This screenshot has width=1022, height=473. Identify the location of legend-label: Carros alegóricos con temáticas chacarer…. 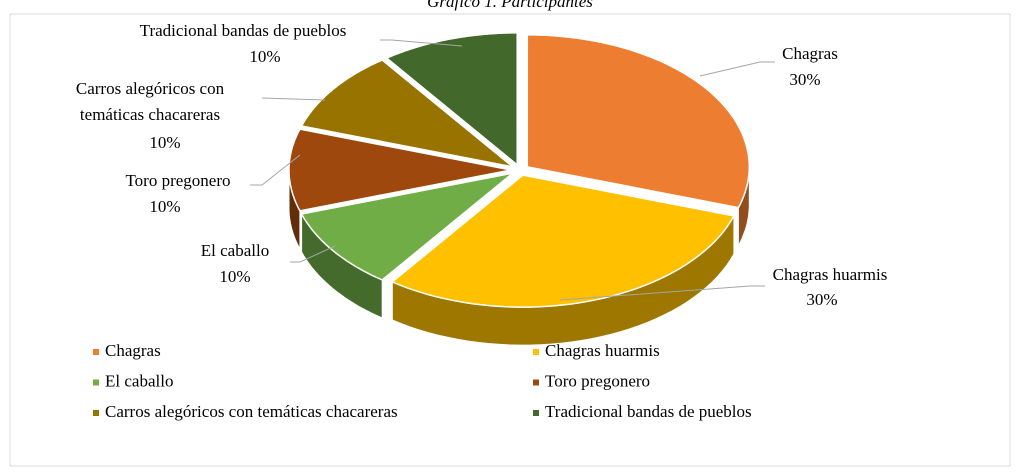
(251, 411).